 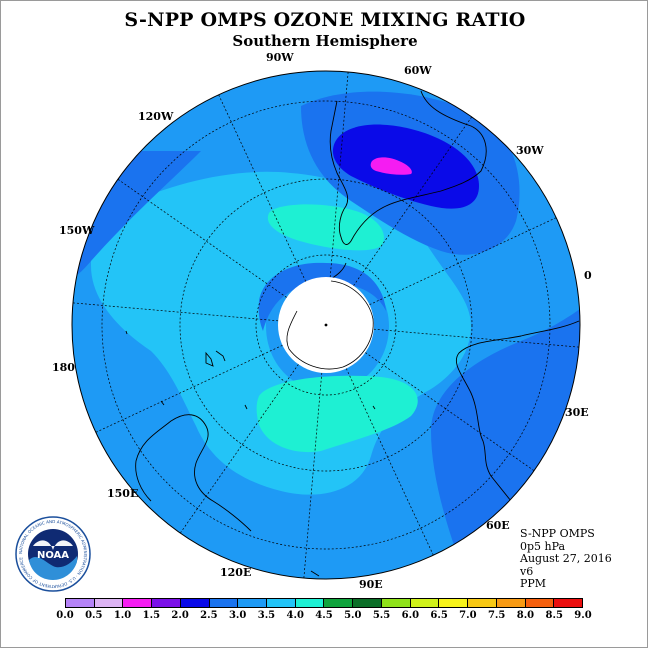 I want to click on colorbar-tick-label: 3.5, so click(x=266, y=615).